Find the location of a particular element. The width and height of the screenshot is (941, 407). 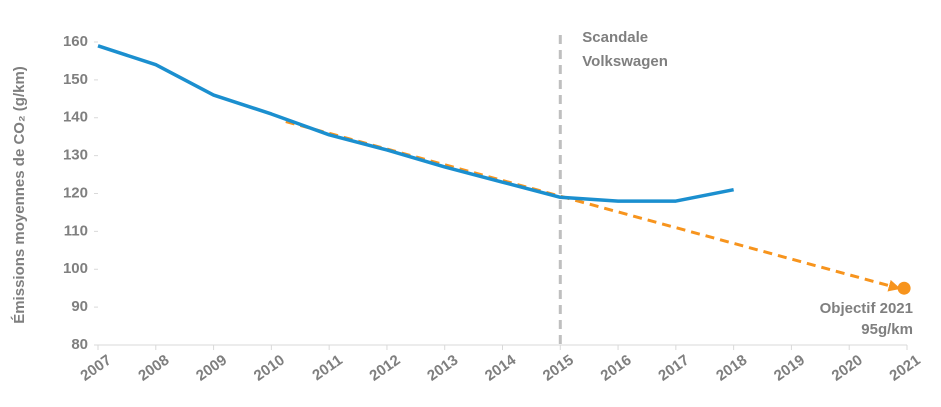

x-tick-label: 2017 is located at coordinates (673, 368).